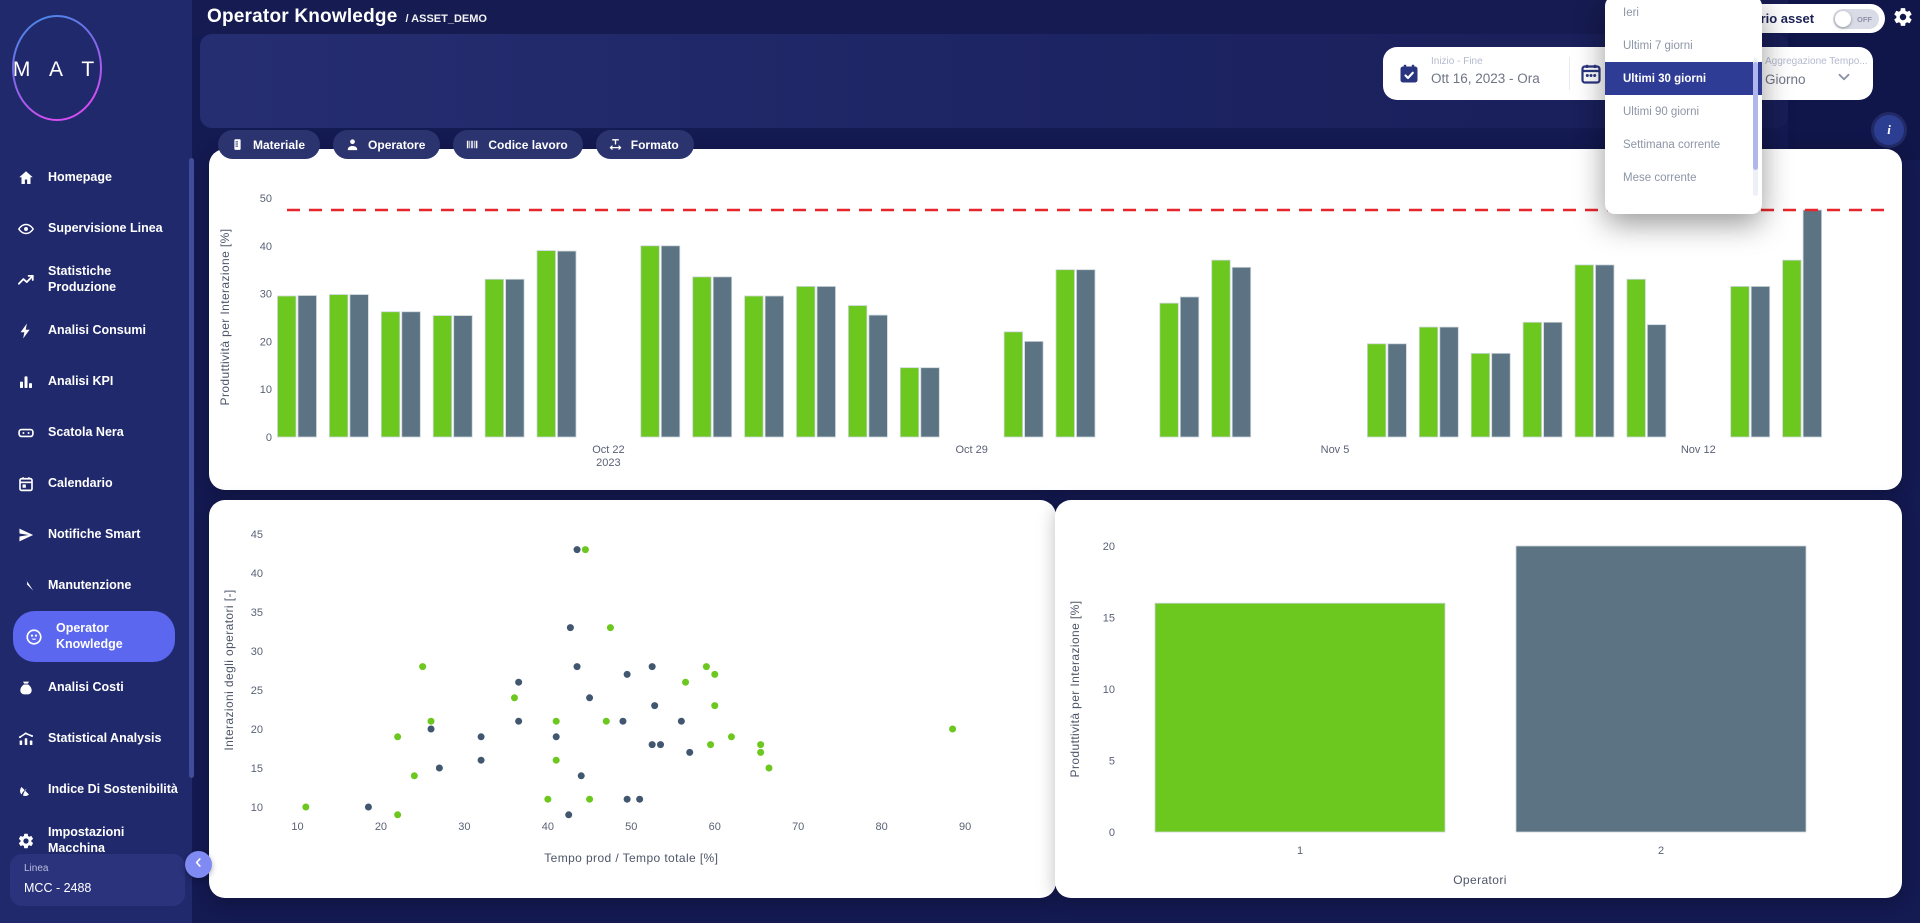  What do you see at coordinates (1903, 17) in the screenshot?
I see `settings-gear-icon` at bounding box center [1903, 17].